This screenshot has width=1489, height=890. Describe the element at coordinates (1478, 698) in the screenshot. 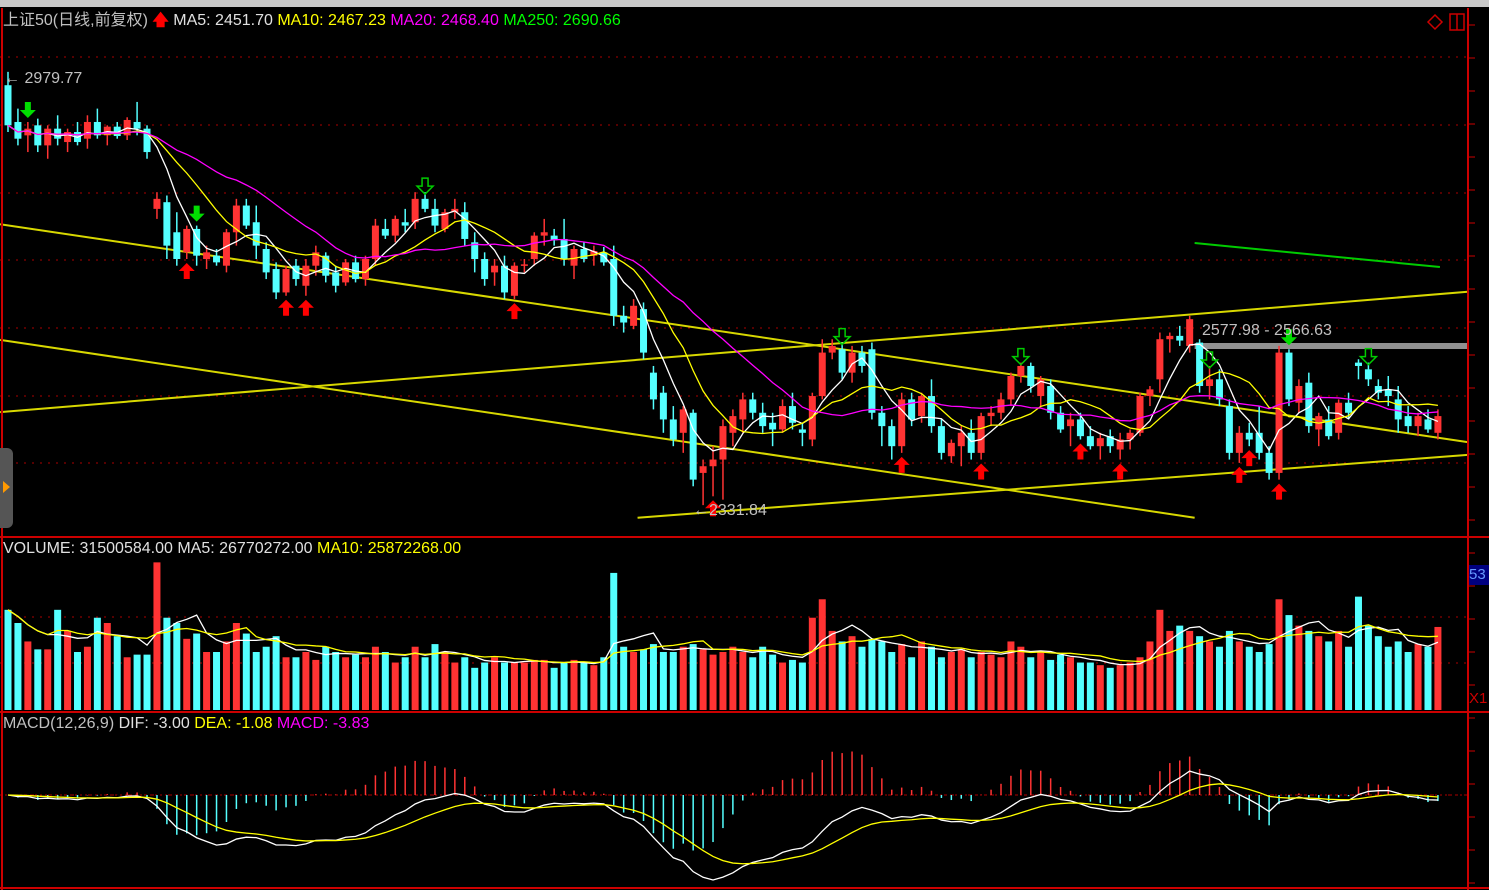

I see `zoom-badge: X1` at that location.